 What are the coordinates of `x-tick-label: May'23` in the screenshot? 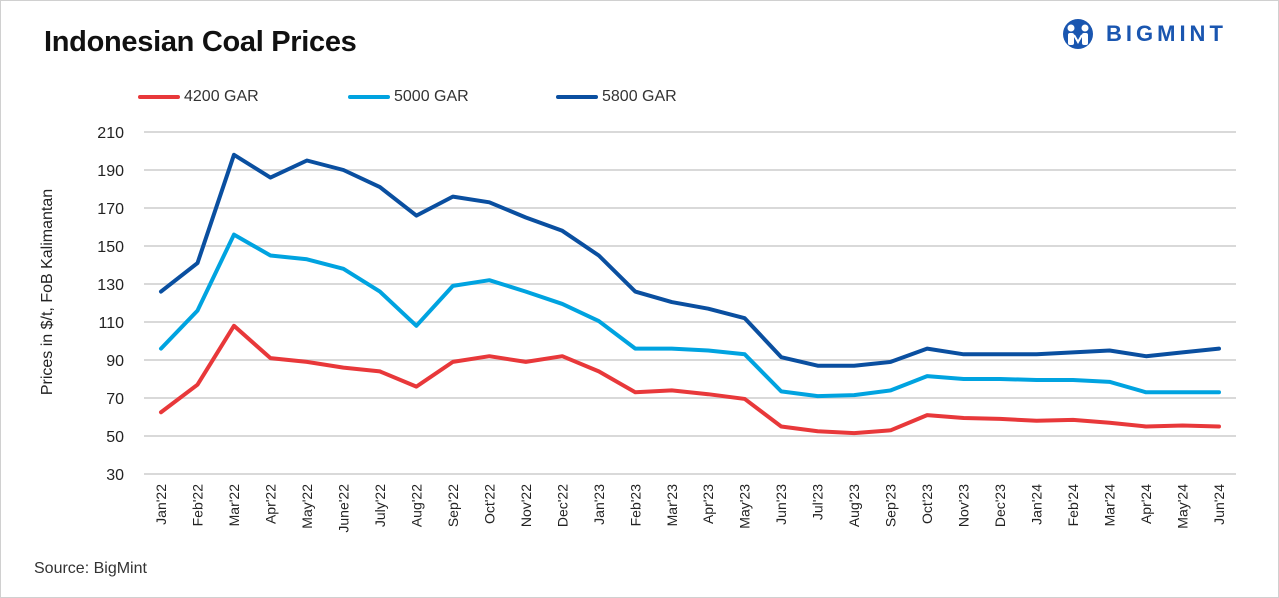 It's located at (745, 506).